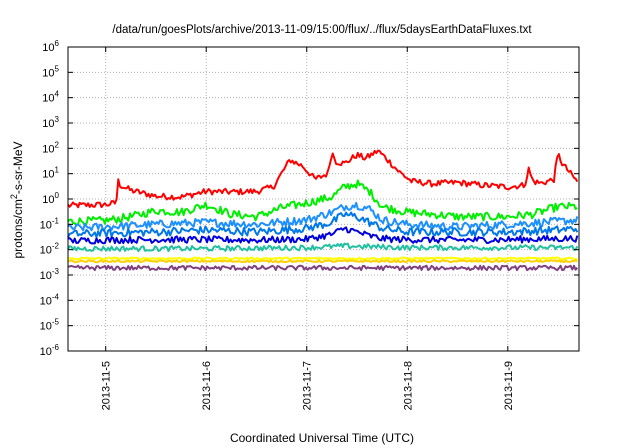  I want to click on y-tick-label: 10⁻⁴, so click(50, 299).